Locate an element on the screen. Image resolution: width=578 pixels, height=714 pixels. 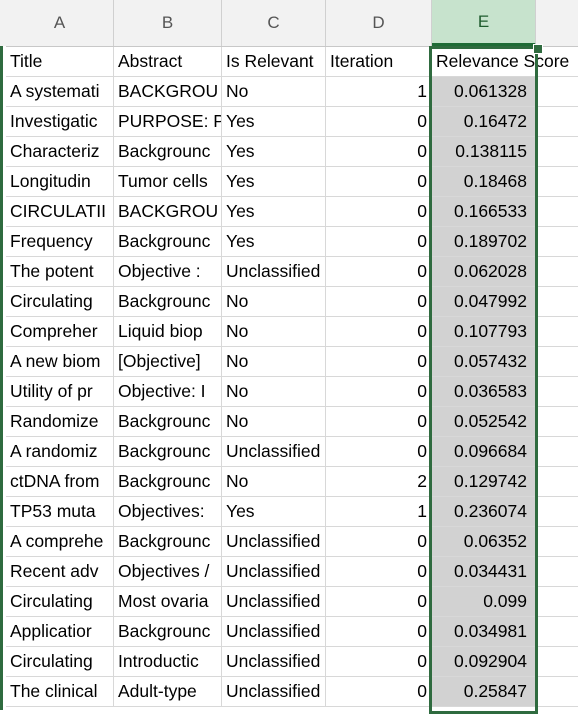
cell-e11: 0.057432 is located at coordinates (484, 361).